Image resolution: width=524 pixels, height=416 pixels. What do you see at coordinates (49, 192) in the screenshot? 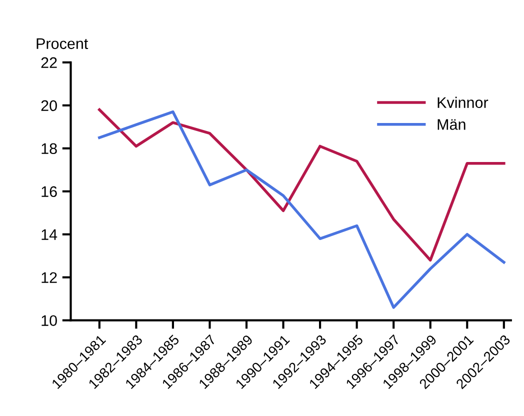
I see `y-tick-label: 16` at bounding box center [49, 192].